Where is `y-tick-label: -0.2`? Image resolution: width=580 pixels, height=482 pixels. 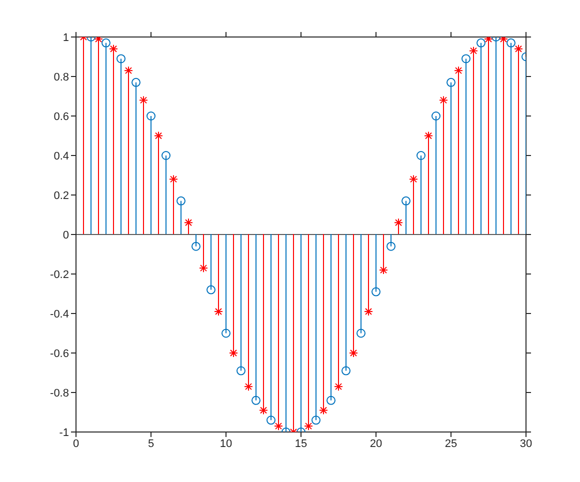
y-tick-label: -0.2 is located at coordinates (59, 274).